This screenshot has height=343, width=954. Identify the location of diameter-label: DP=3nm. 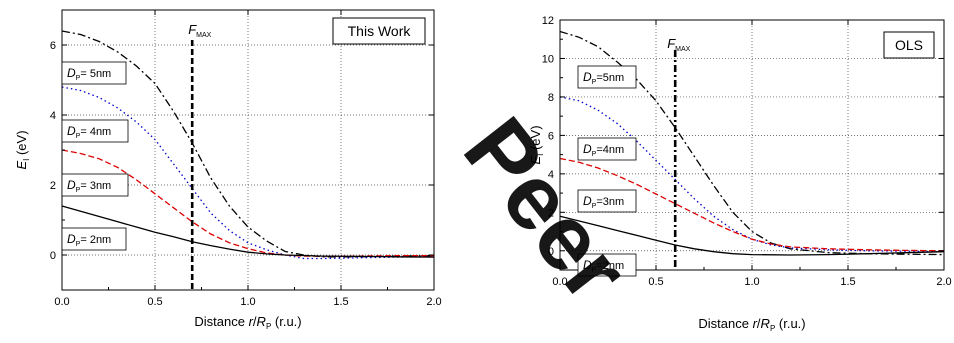
(603, 202).